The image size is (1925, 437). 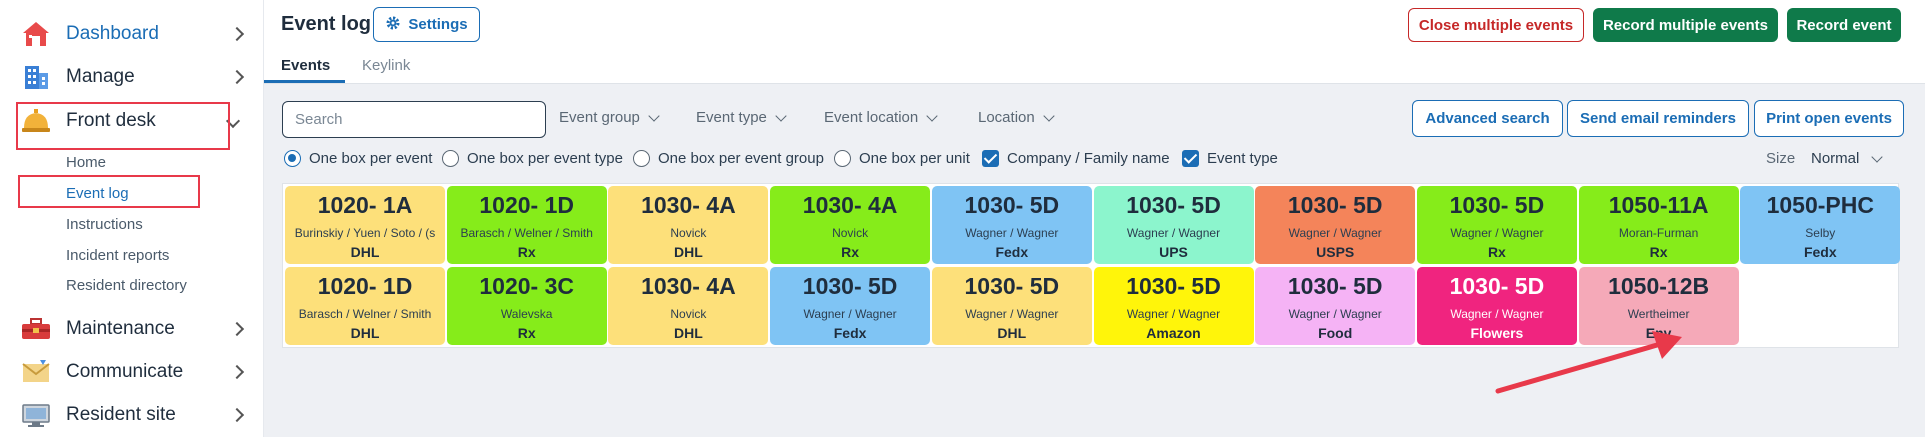 What do you see at coordinates (526, 314) in the screenshot?
I see `card-names: Walevska` at bounding box center [526, 314].